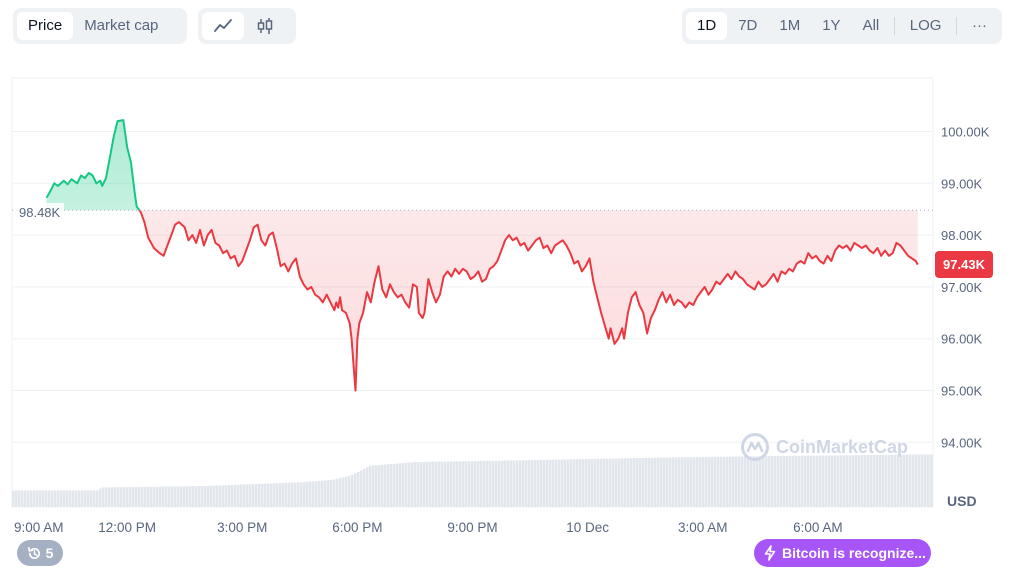  Describe the element at coordinates (121, 25) in the screenshot. I see `tab-market-cap: Market cap` at that location.